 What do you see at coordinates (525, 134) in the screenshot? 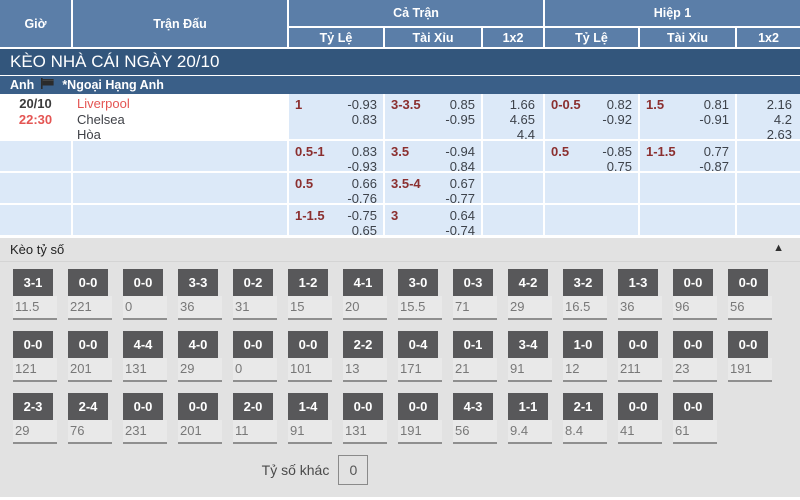
I see `1x2-odds-value: 4.4` at bounding box center [525, 134].